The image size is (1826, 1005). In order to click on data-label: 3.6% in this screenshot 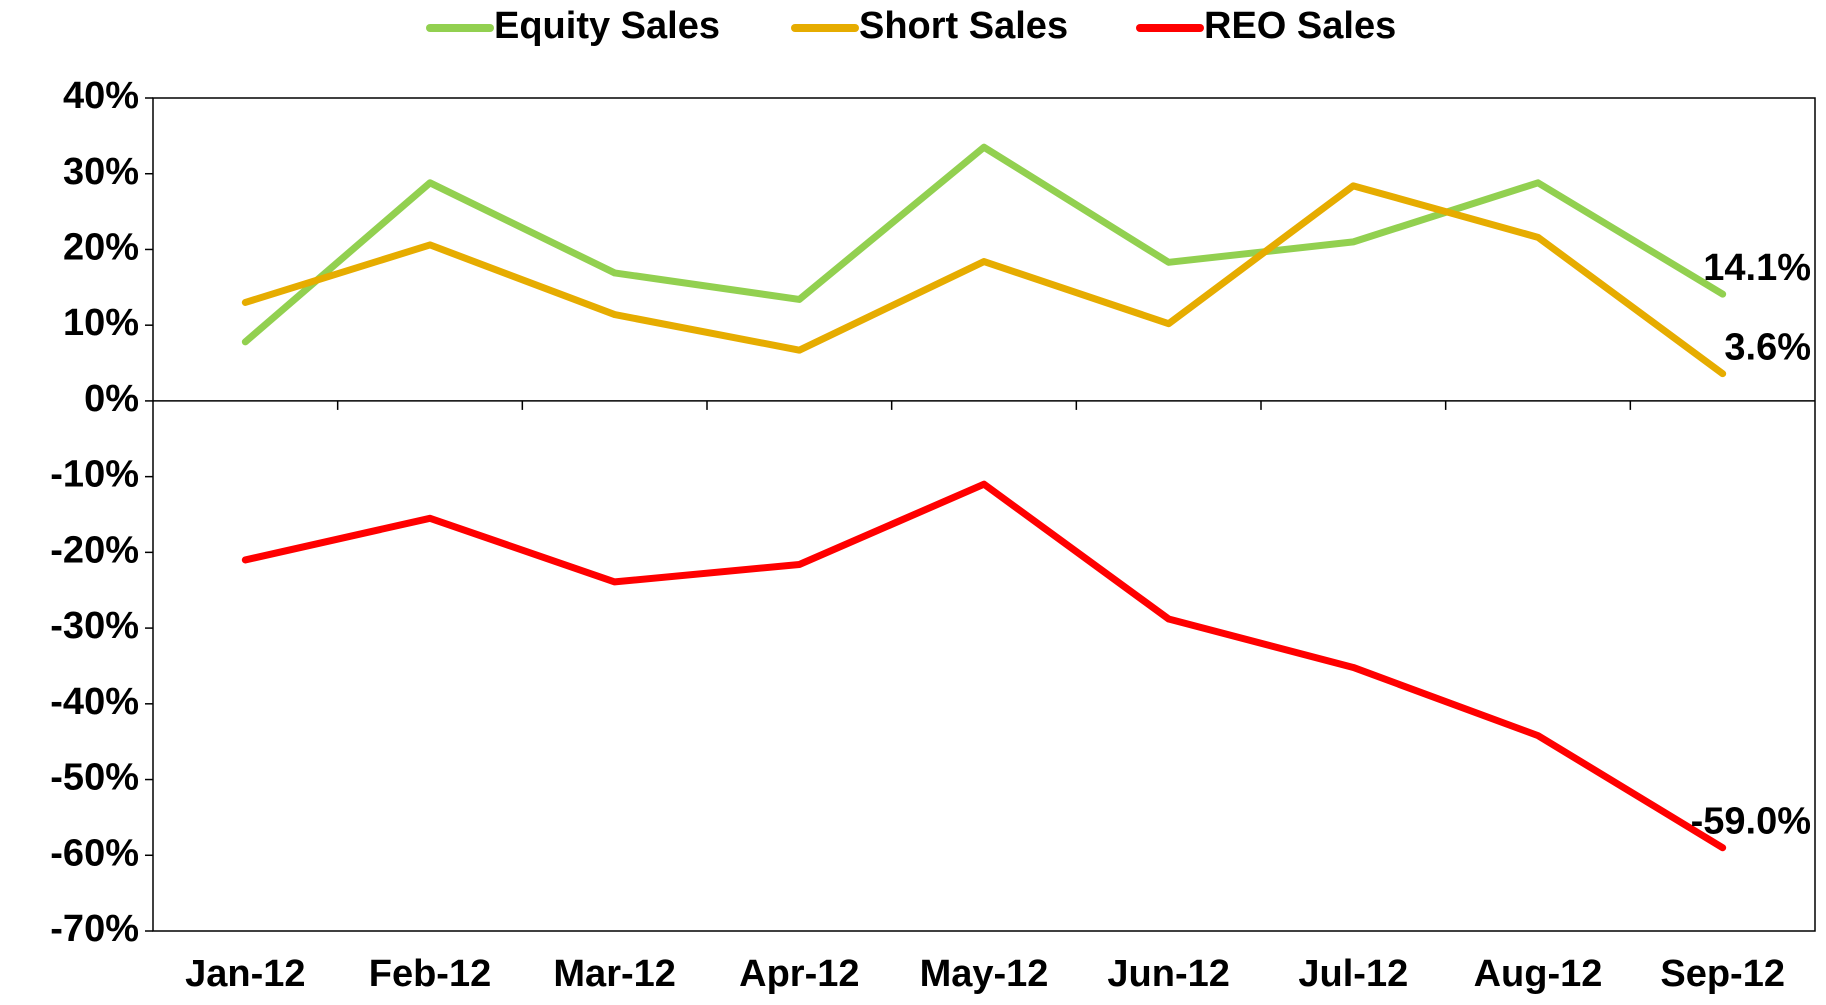, I will do `click(1767, 348)`.